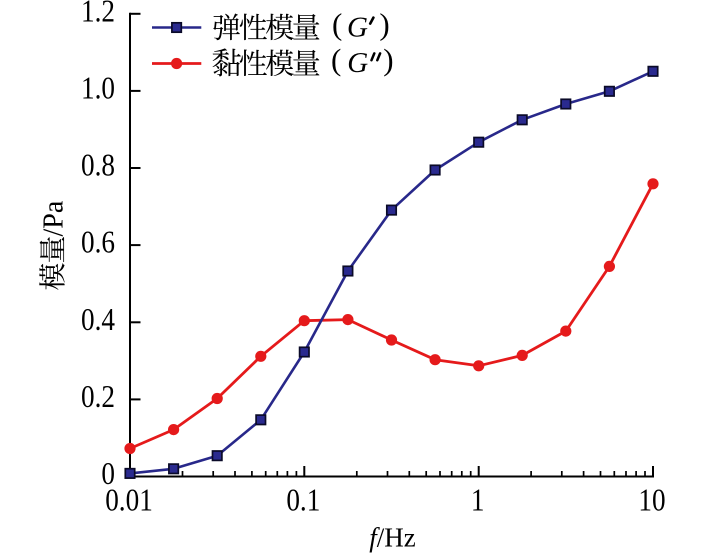 This screenshot has width=708, height=559. What do you see at coordinates (98, 14) in the screenshot?
I see `svg-text: 1.2` at bounding box center [98, 14].